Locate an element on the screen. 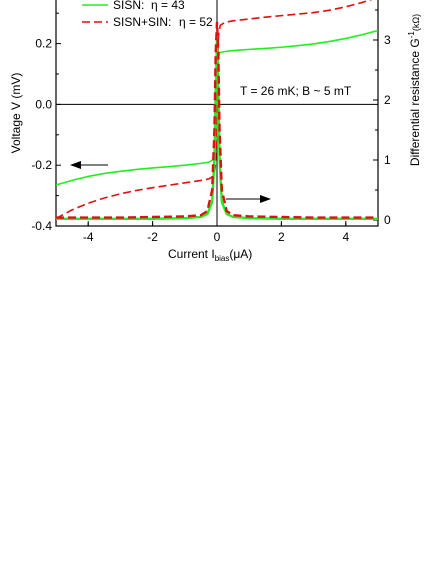 The image size is (443, 573). arrow-left-axis is located at coordinates (89, 165).